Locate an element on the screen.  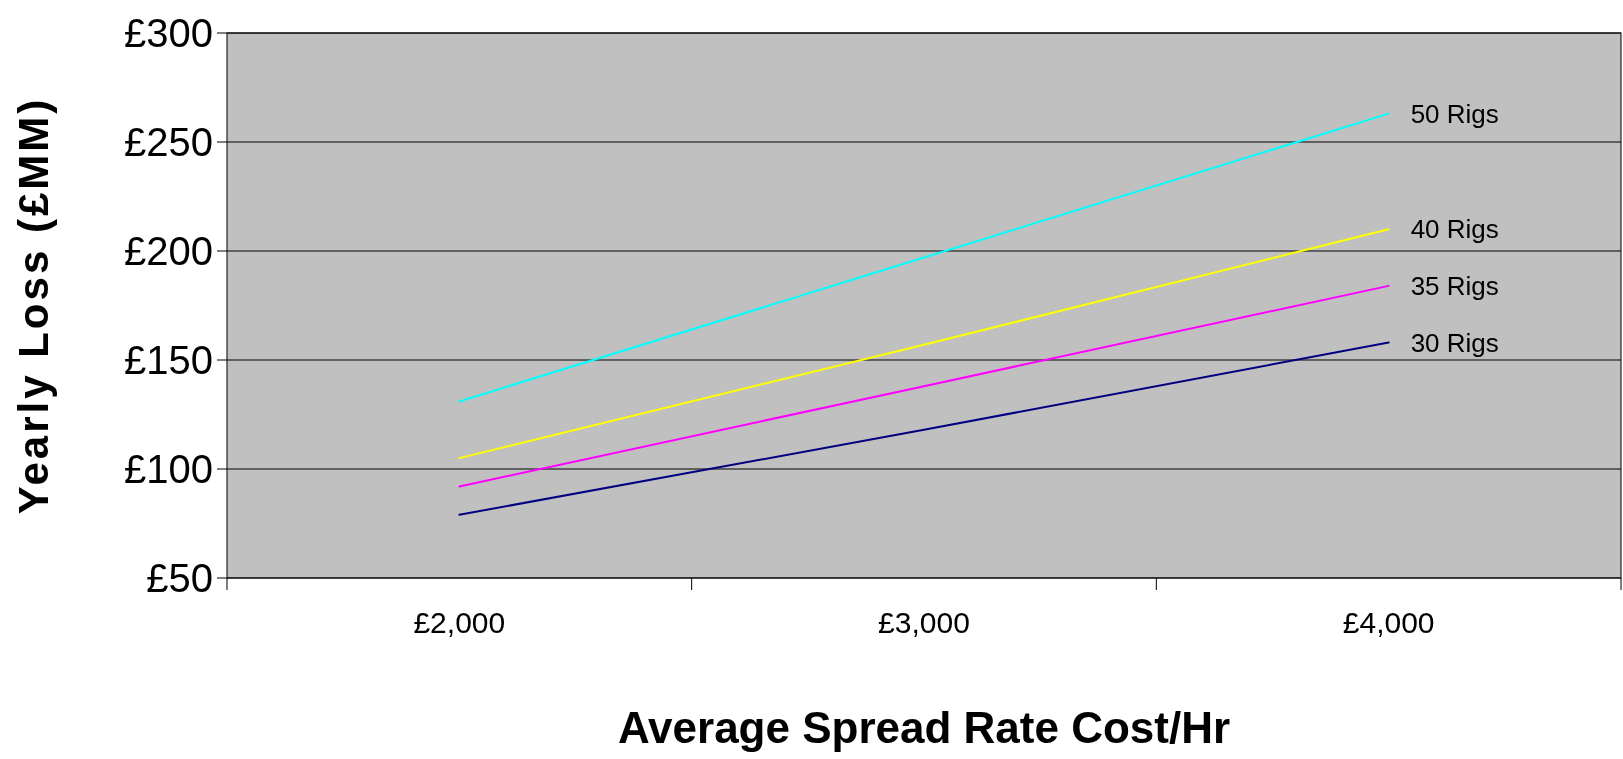
x-tick-label: £3,000 is located at coordinates (924, 622).